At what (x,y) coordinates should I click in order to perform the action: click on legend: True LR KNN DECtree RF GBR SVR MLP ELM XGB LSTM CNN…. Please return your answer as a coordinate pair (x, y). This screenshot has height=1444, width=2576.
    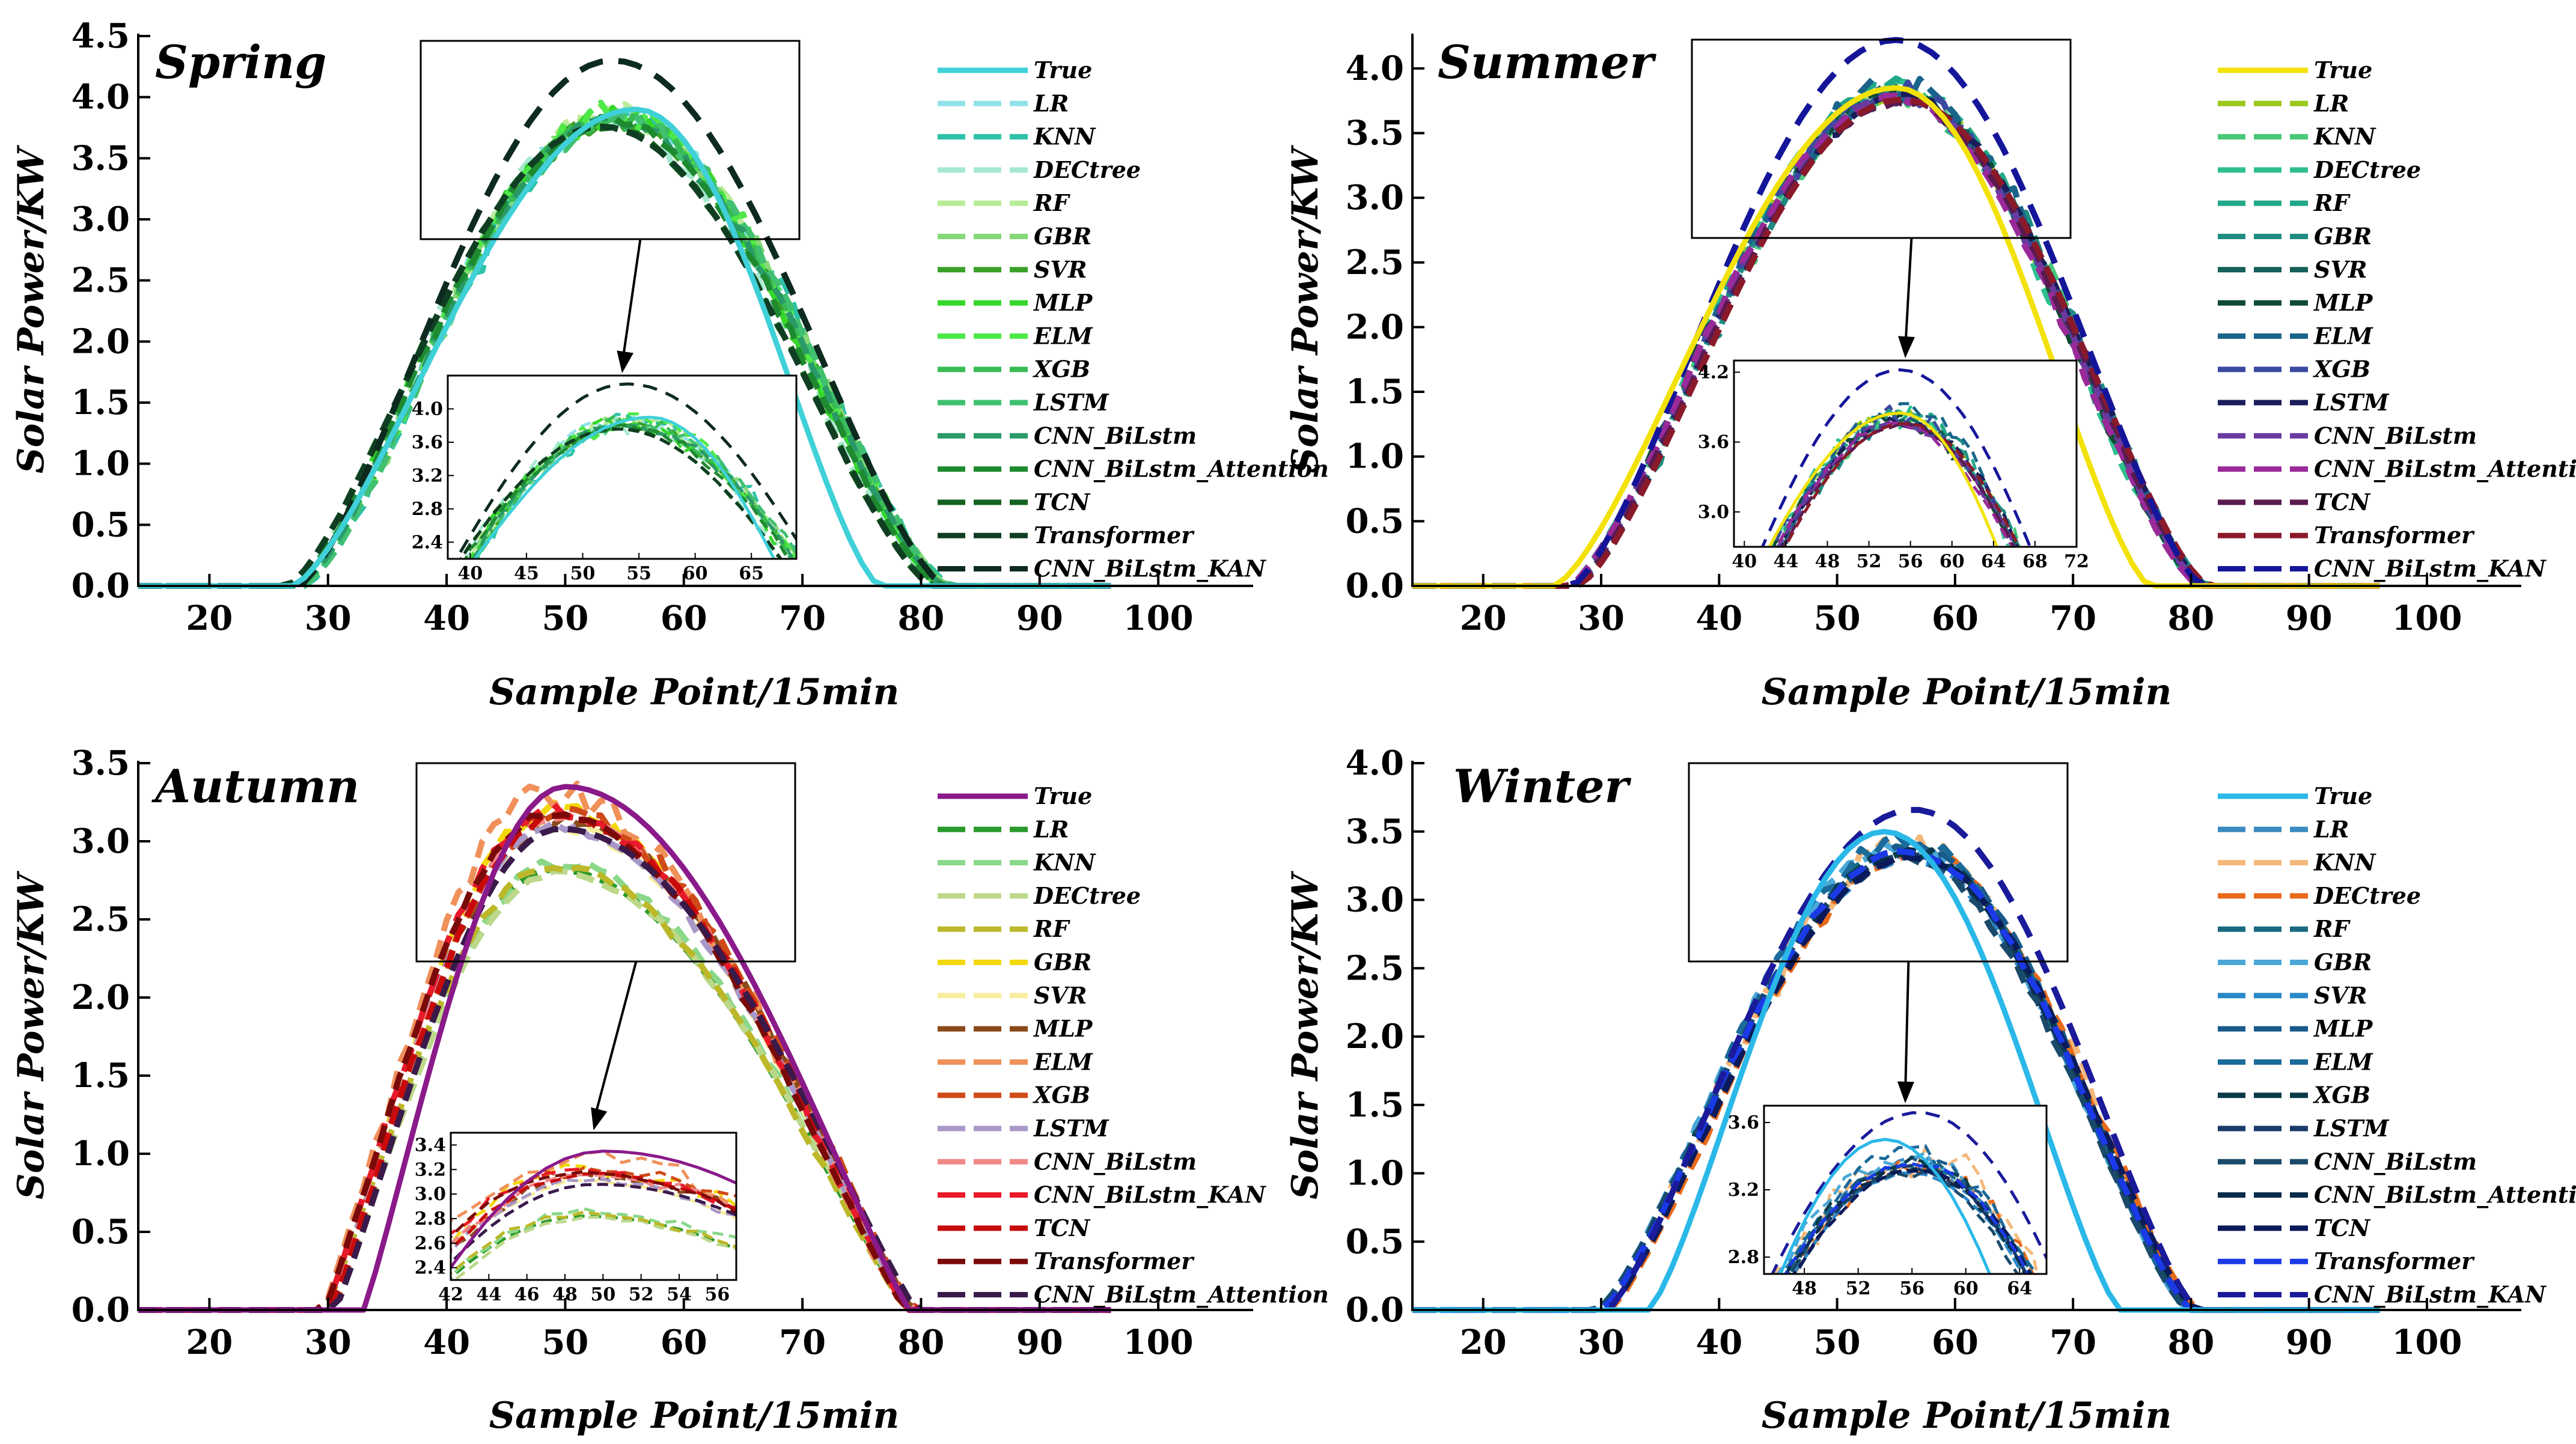
    Looking at the image, I should click on (2397, 319).